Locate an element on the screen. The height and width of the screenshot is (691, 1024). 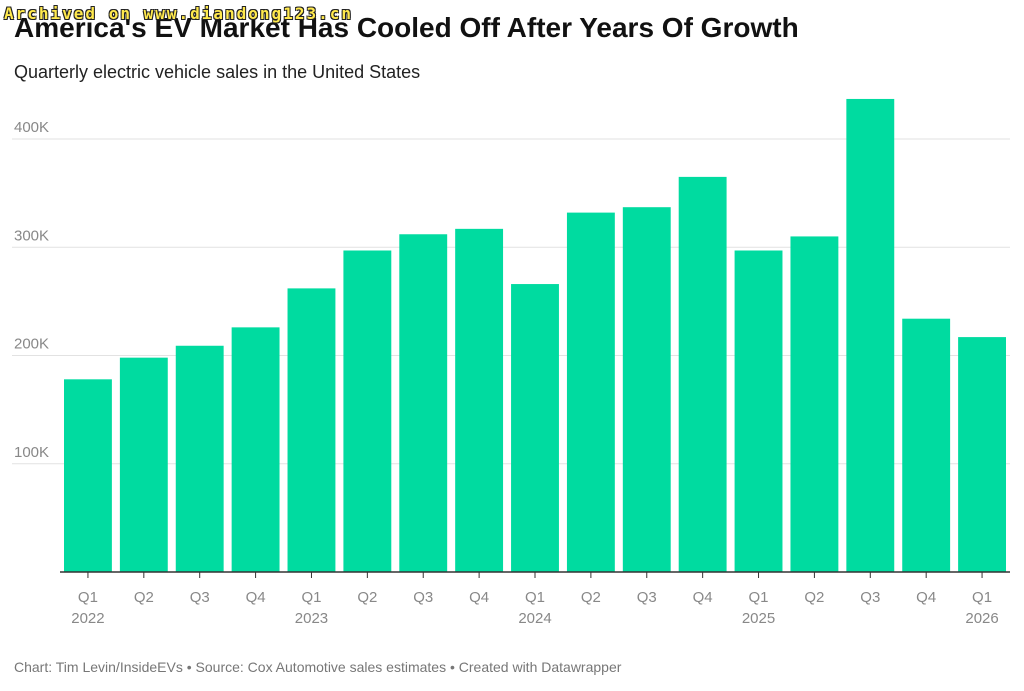
x-tick-label-year: 2025 is located at coordinates (758, 618).